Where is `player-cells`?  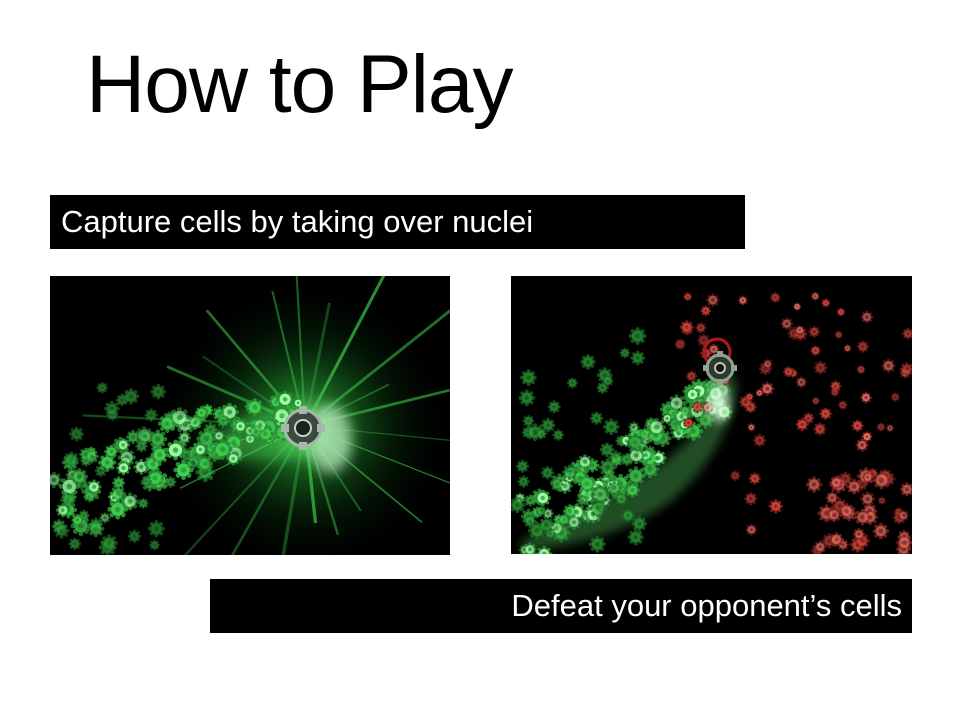 player-cells is located at coordinates (177, 468).